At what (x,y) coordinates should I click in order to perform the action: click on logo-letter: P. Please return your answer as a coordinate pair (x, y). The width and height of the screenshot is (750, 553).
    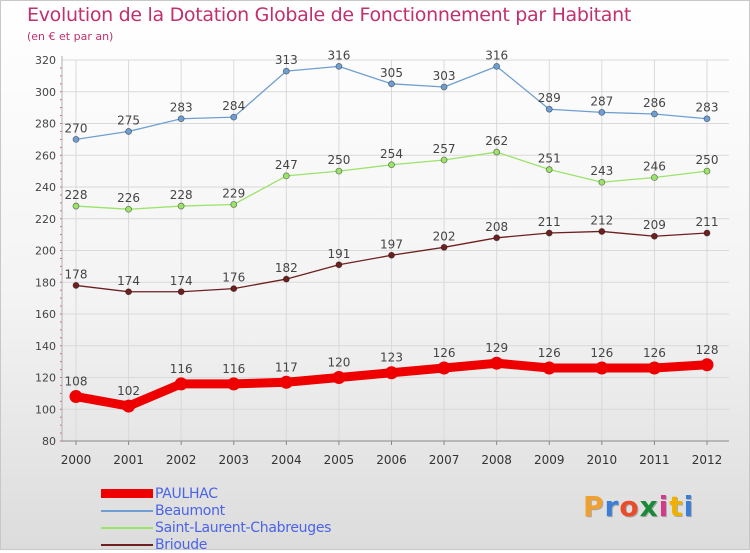
    Looking at the image, I should click on (594, 506).